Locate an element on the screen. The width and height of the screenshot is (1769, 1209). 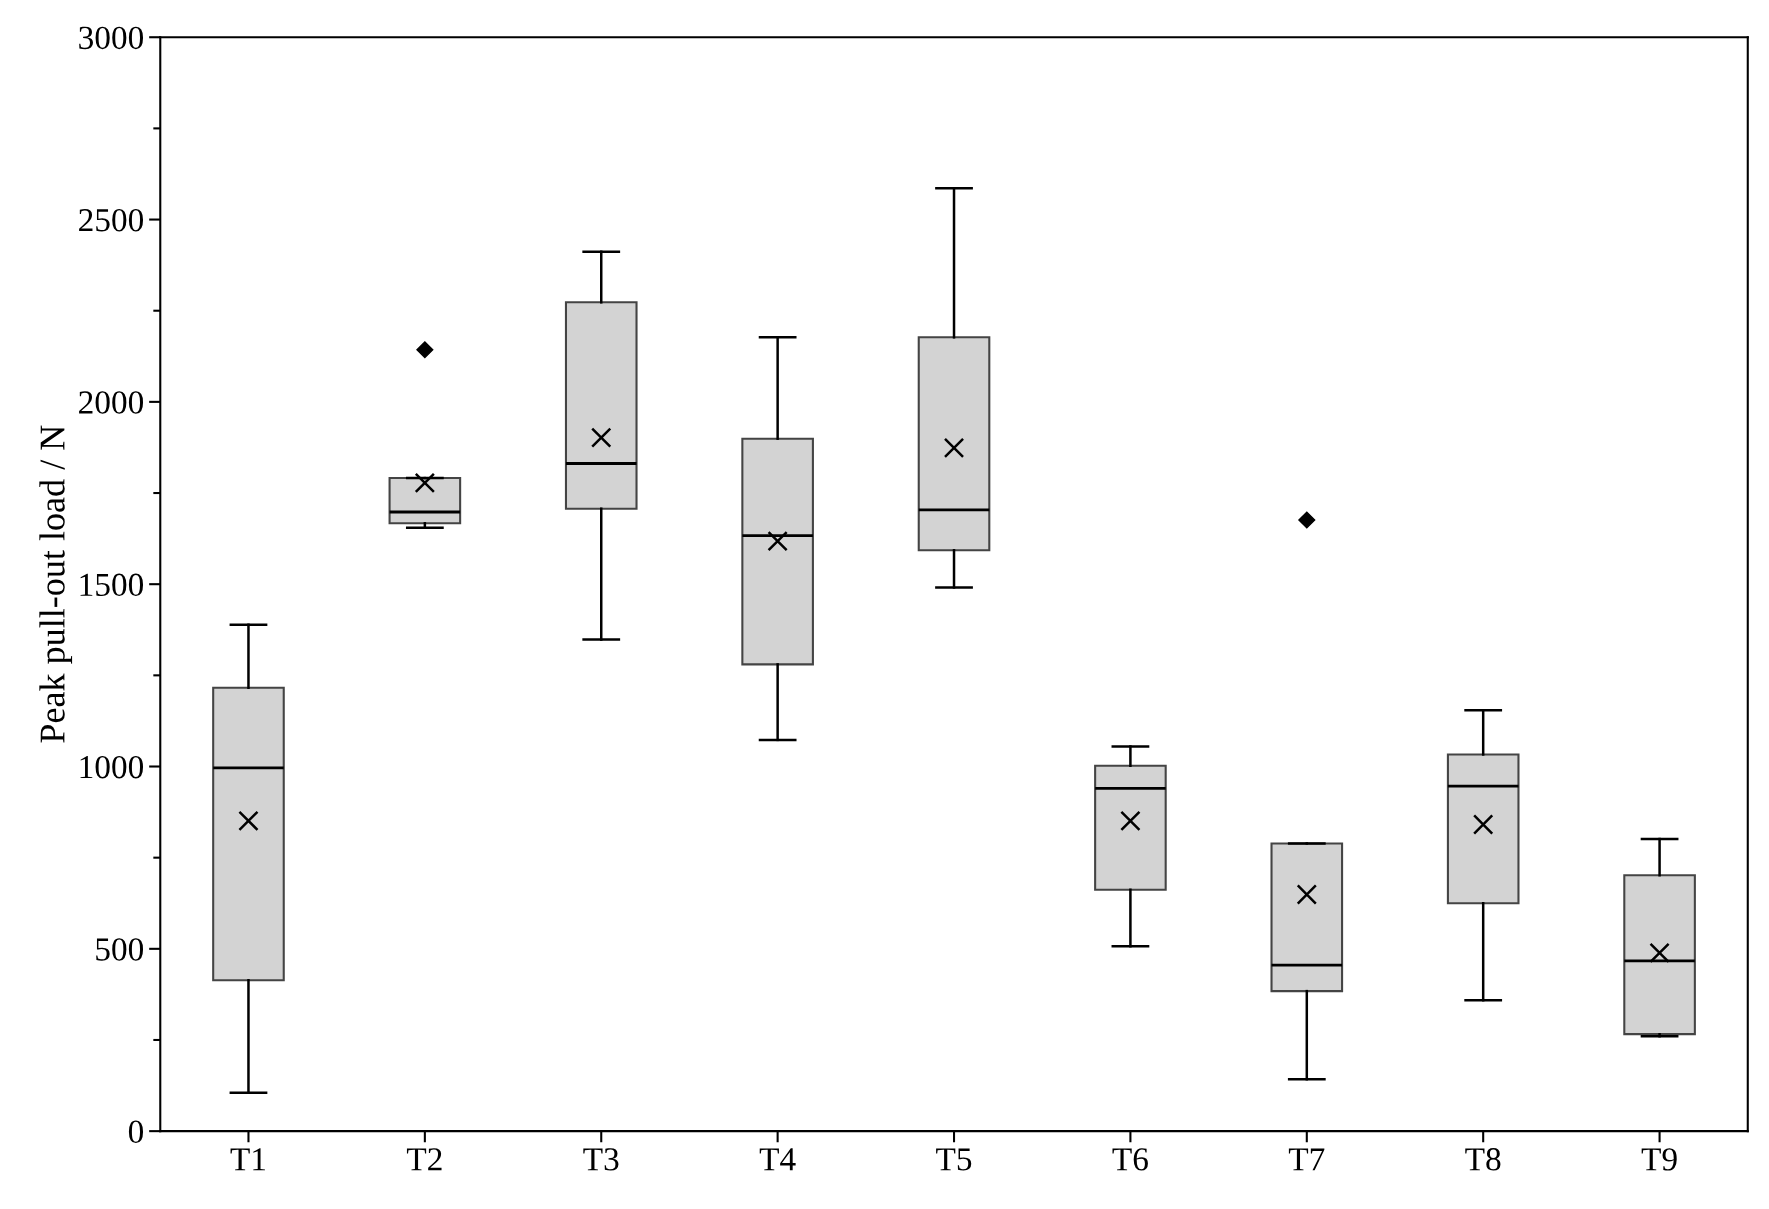
x-tick-label: T8 is located at coordinates (1483, 1159).